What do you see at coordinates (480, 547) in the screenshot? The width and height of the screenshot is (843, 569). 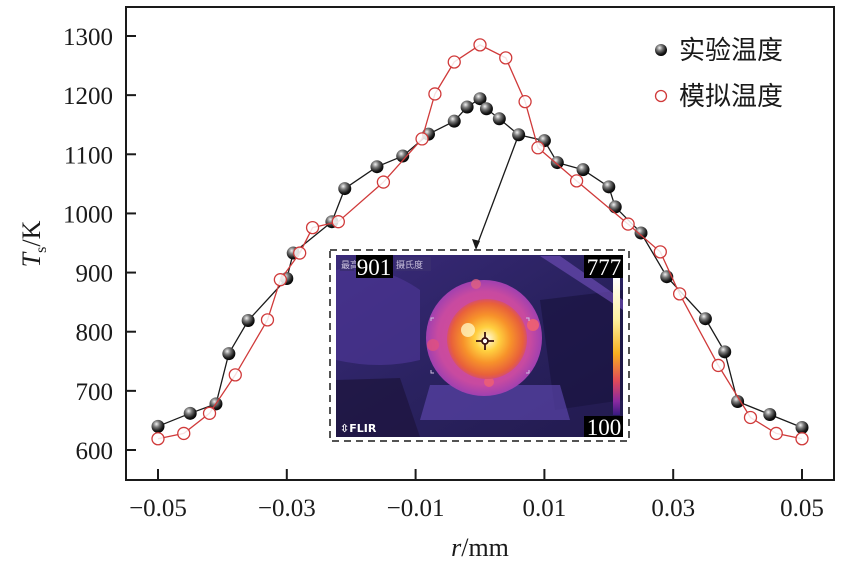 I see `x-axis-label: r/mm` at bounding box center [480, 547].